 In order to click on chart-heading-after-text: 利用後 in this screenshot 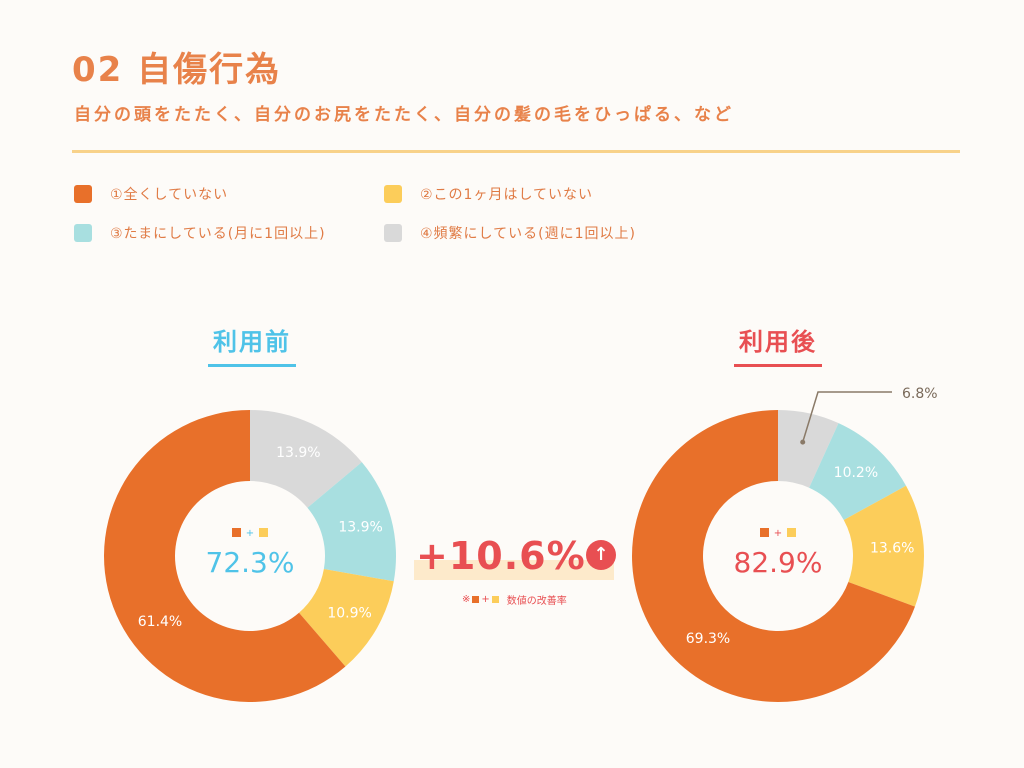, I will do `click(778, 342)`.